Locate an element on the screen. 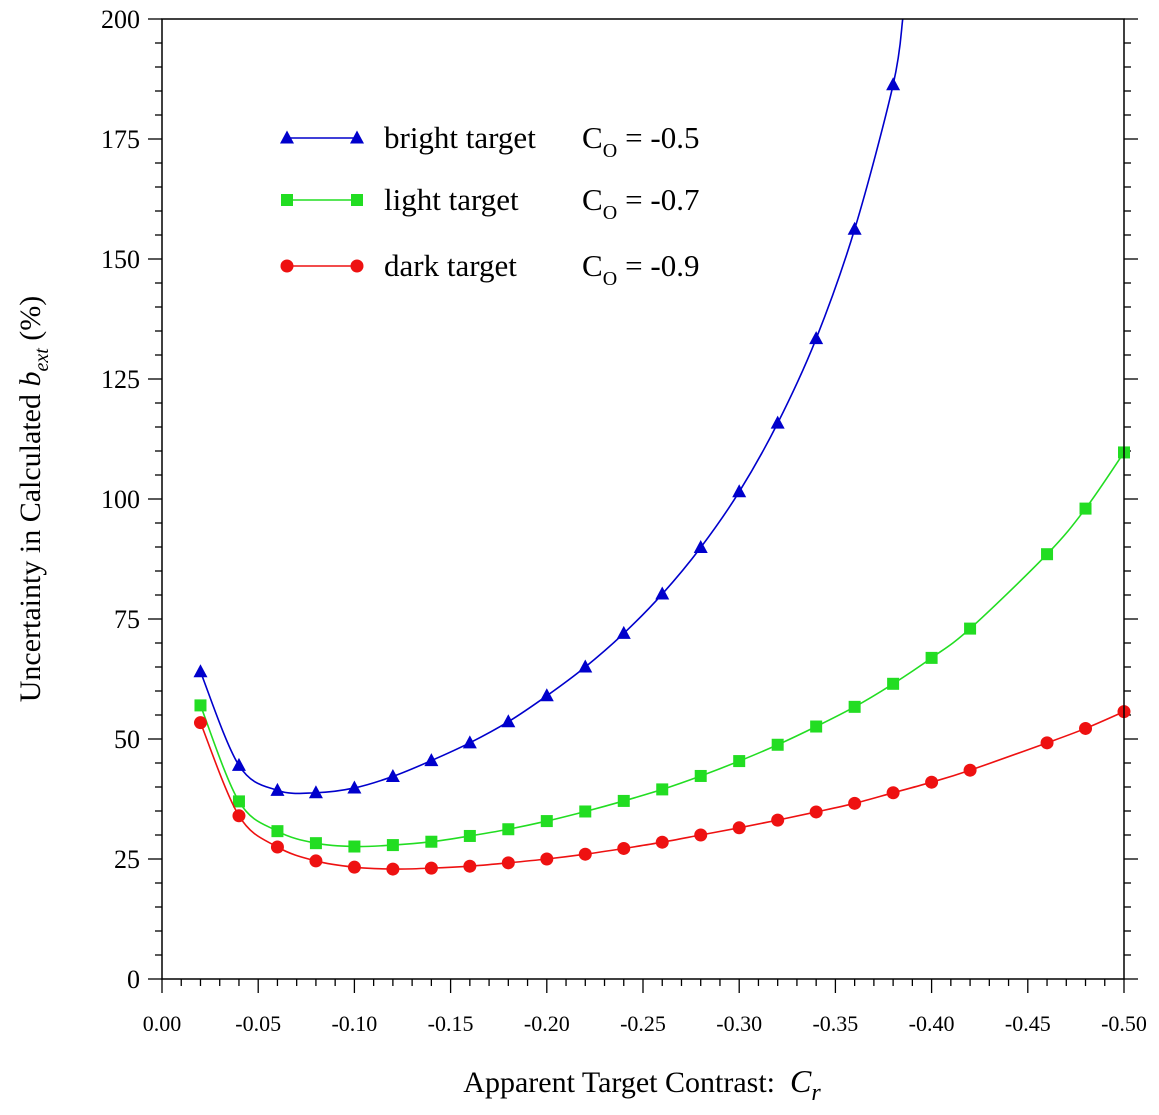 This screenshot has width=1159, height=1115. x-tick-label: -0.30 is located at coordinates (739, 1023).